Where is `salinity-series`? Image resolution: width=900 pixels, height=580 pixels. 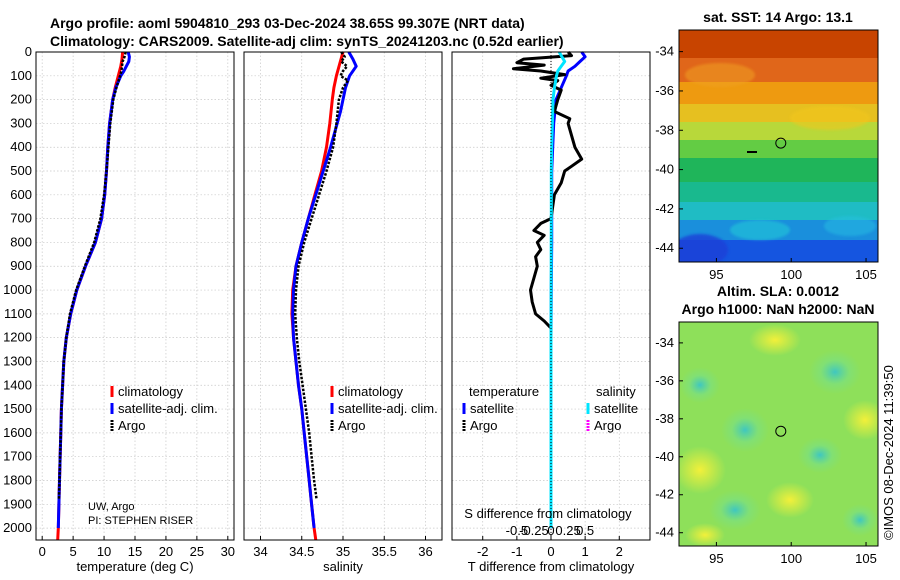 salinity-series is located at coordinates (324, 296).